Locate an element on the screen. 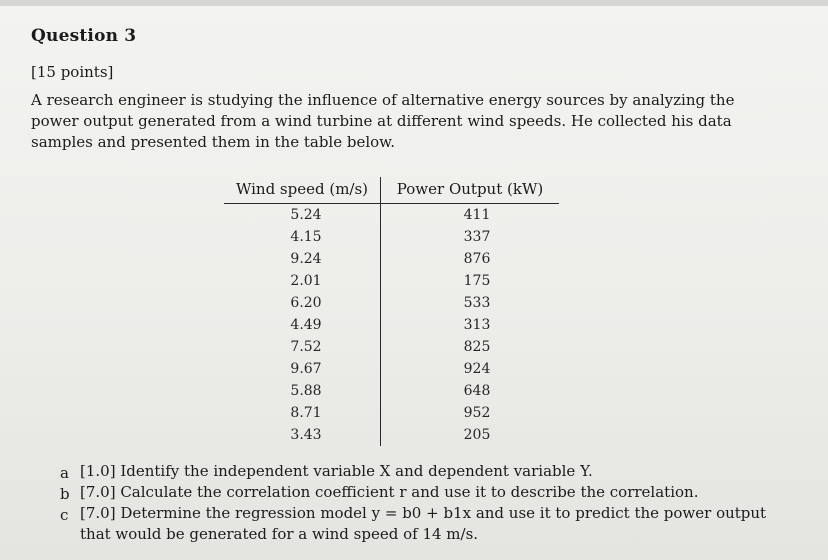  table-header-row: Wind speed (m/s) Power Output (kW) is located at coordinates (391, 190).